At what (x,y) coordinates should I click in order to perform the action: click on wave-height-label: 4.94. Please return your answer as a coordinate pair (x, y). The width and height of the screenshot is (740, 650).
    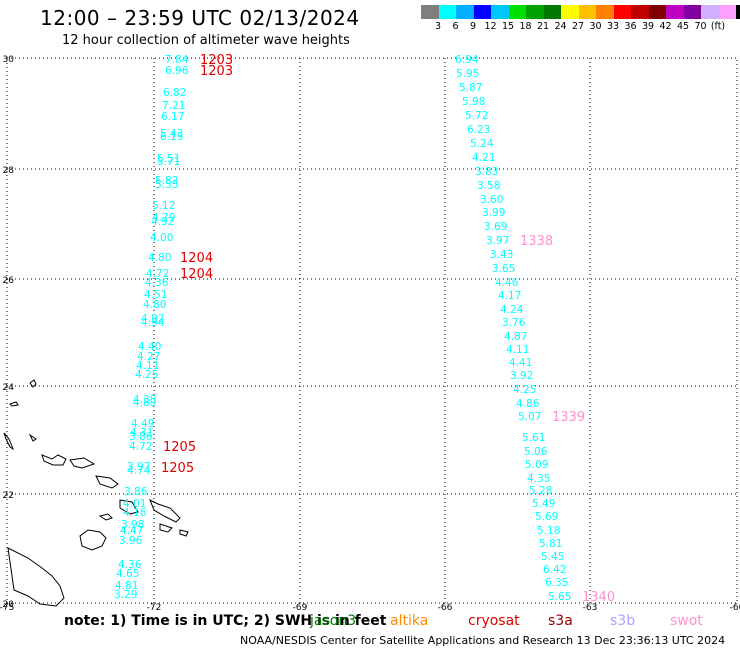
    Looking at the image, I should click on (153, 323).